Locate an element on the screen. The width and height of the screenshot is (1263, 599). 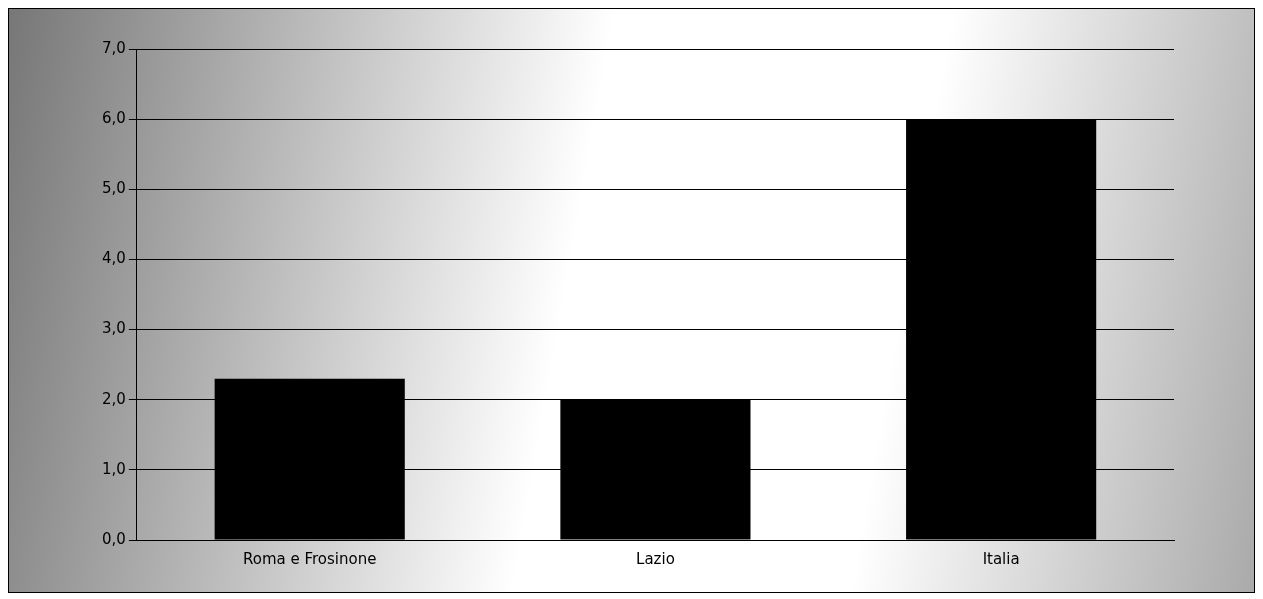
x-tick-label: Italia is located at coordinates (1001, 558).